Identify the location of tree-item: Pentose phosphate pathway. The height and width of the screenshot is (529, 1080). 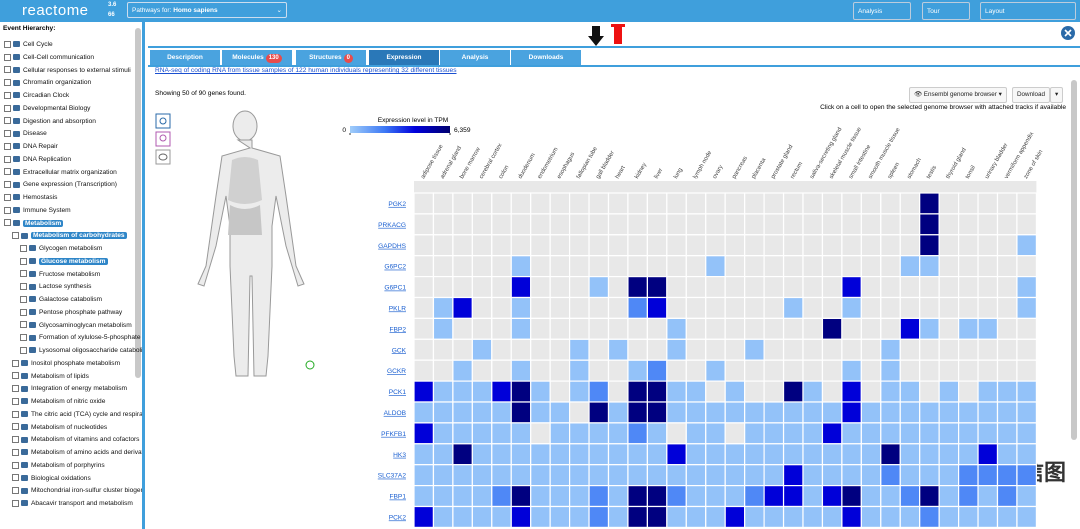
(71, 312).